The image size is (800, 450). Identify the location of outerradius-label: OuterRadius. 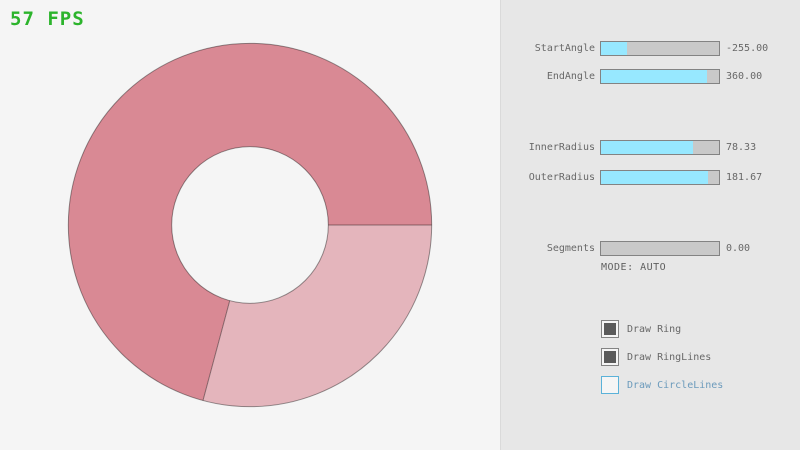
(561, 177).